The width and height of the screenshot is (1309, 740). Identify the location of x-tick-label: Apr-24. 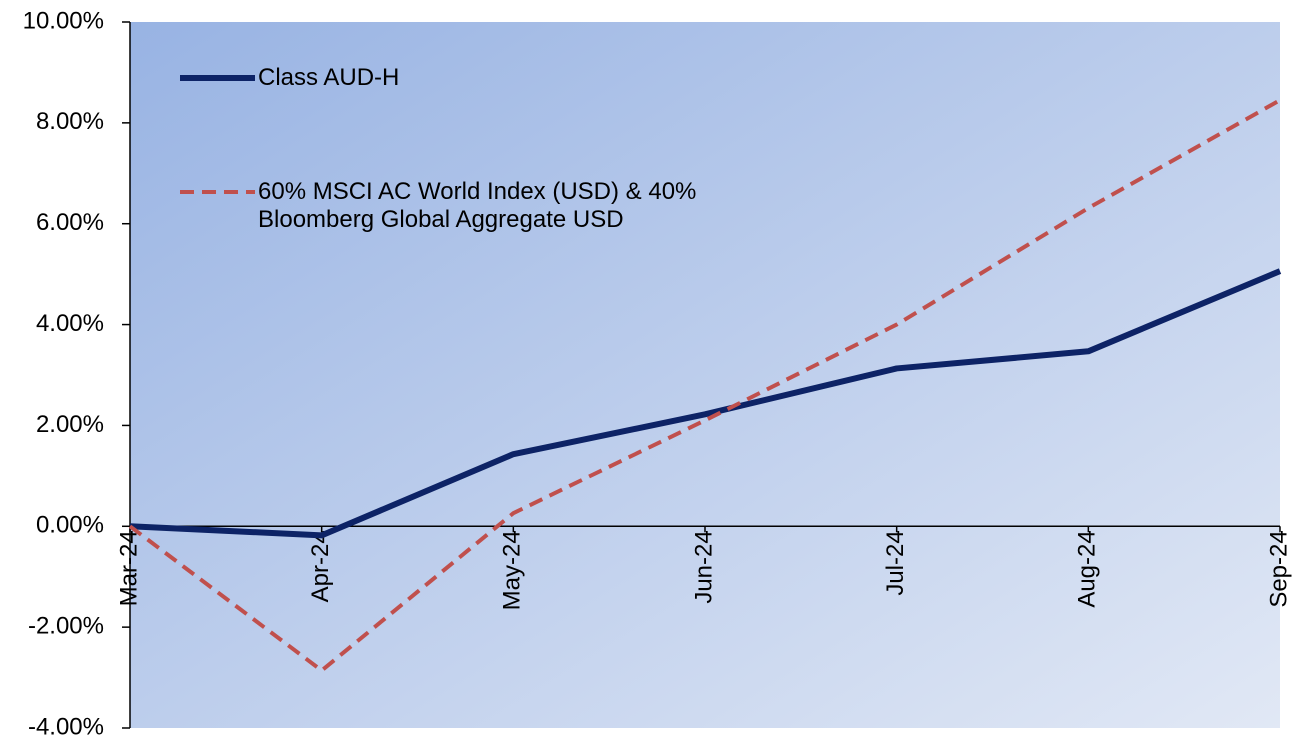
(320, 566).